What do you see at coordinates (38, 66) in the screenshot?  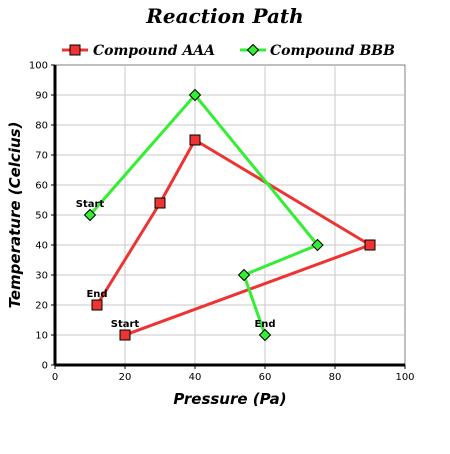 I see `y-tick-label: 100` at bounding box center [38, 66].